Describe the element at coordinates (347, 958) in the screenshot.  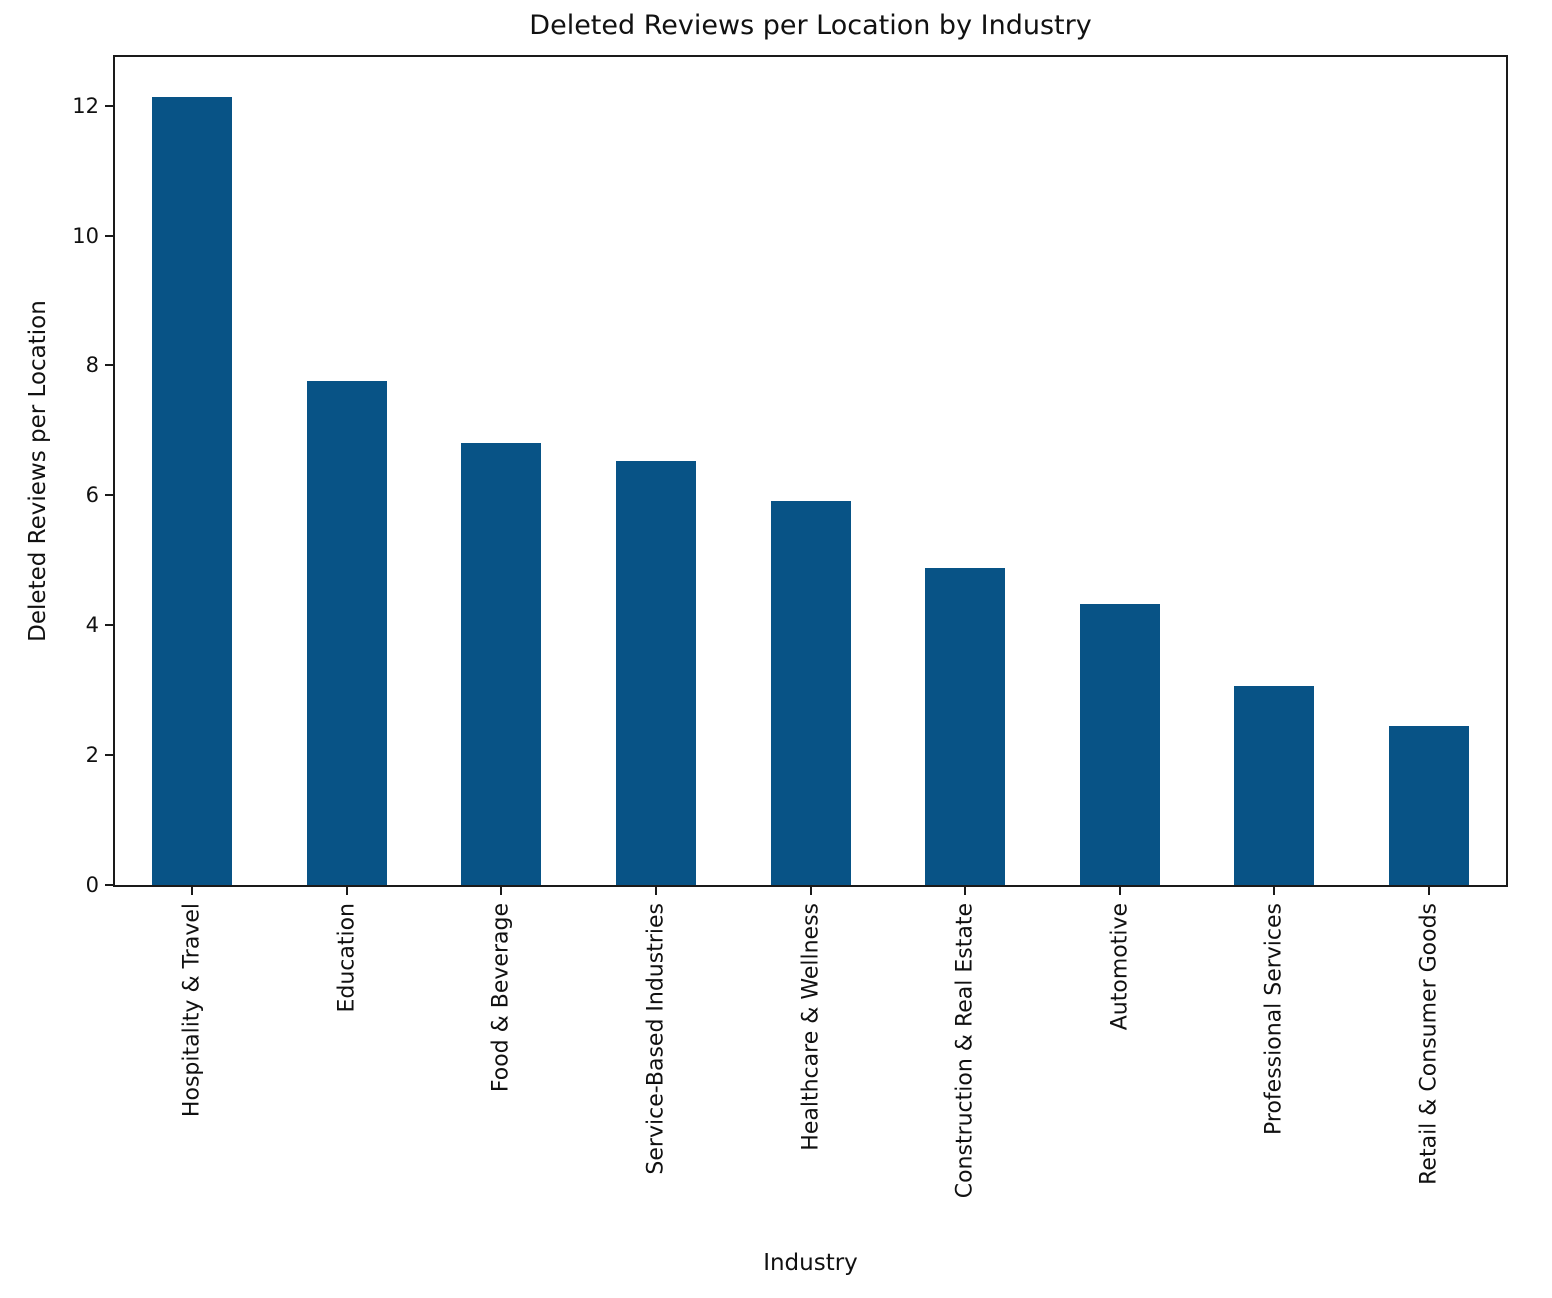
I see `x-tick-label: Education` at that location.